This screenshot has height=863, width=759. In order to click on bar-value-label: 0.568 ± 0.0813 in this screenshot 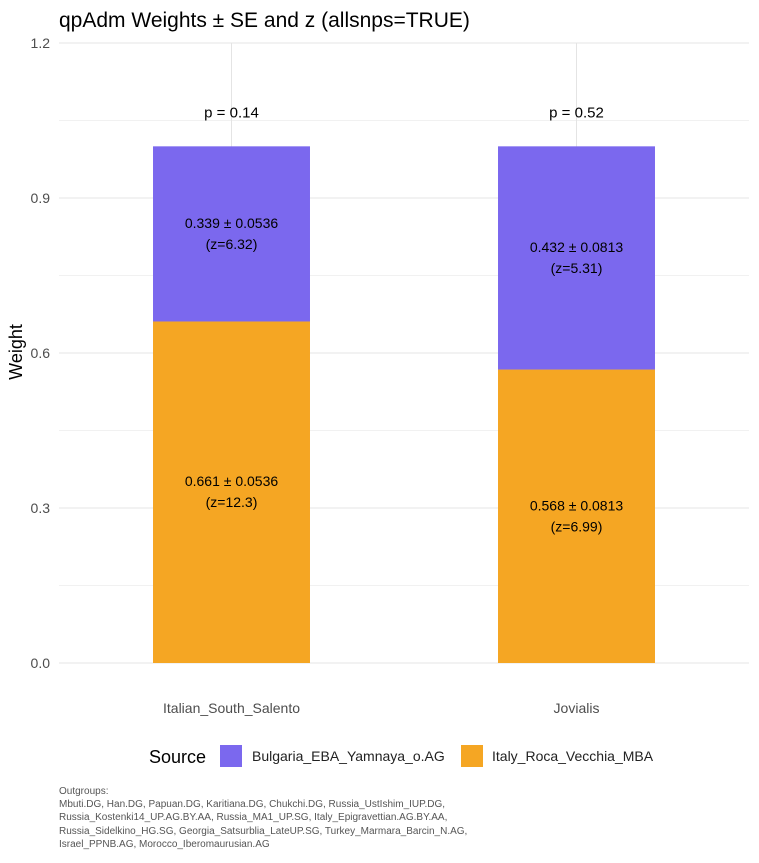, I will do `click(577, 505)`.